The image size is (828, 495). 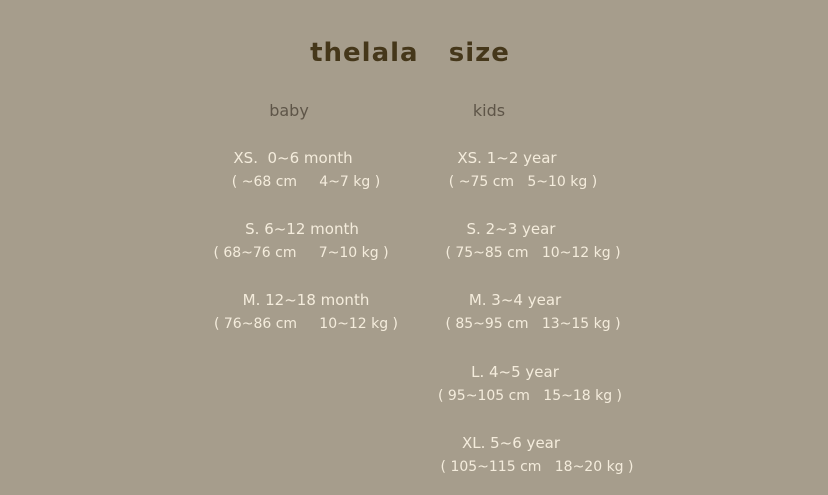 What do you see at coordinates (511, 229) in the screenshot?
I see `kids-size-s: S. 2~3 year` at bounding box center [511, 229].